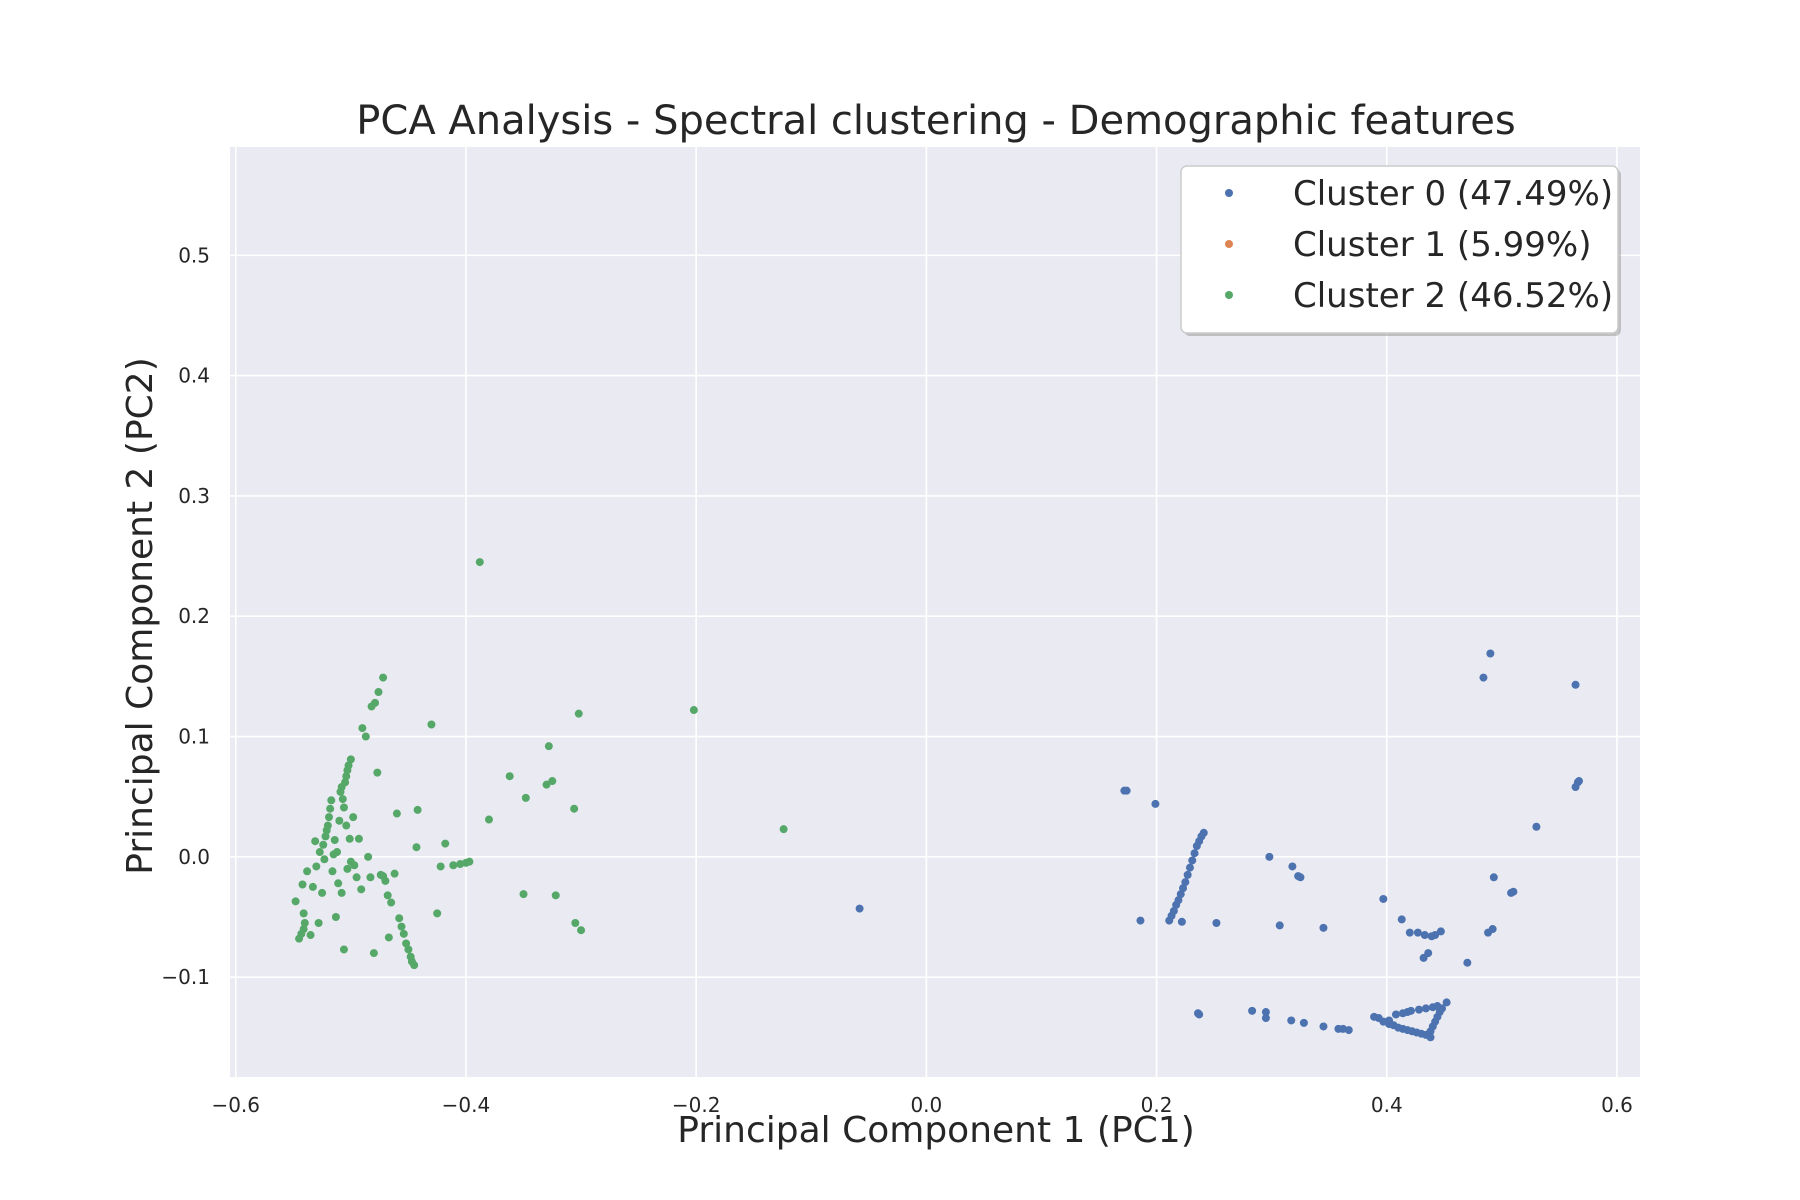 The width and height of the screenshot is (1800, 1200). Describe the element at coordinates (1453, 194) in the screenshot. I see `legend-label-cluster-0: Cluster 0 (47.49%)` at that location.